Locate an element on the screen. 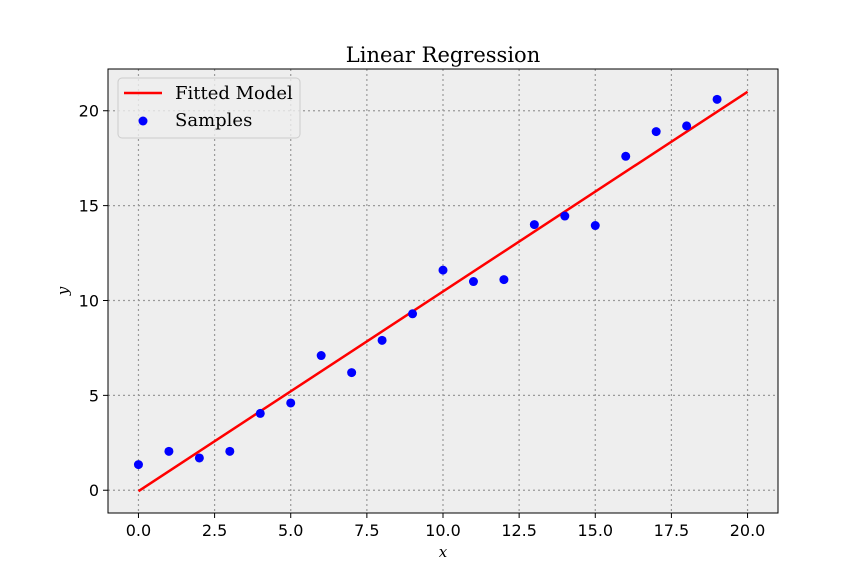 Image resolution: width=864 pixels, height=576 pixels. x-tick-label: 5.0 is located at coordinates (290, 530).